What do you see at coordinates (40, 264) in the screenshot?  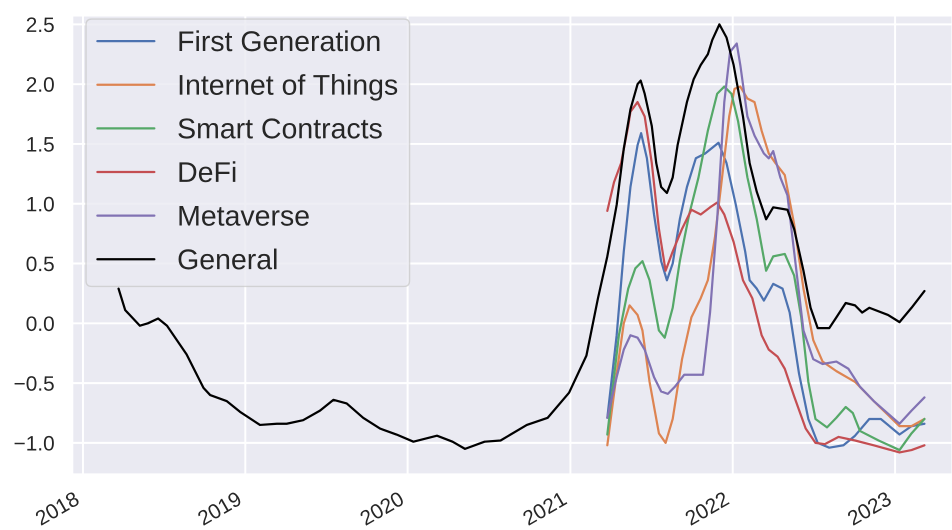 I see `y-tick-label: 0.5` at bounding box center [40, 264].